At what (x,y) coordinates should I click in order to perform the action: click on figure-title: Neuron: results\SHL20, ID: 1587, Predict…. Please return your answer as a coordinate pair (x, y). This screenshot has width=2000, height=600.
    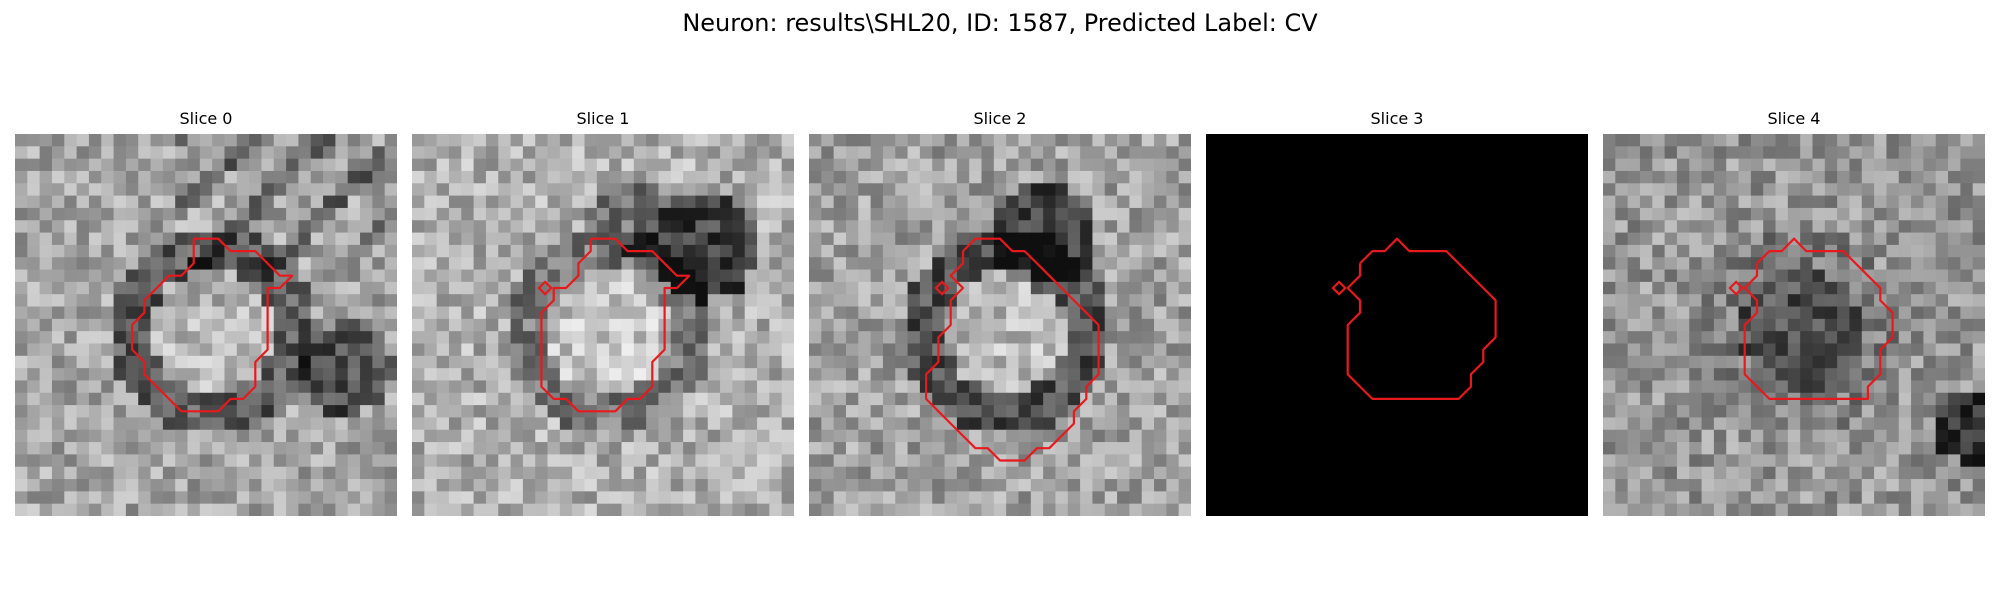
    Looking at the image, I should click on (1000, 23).